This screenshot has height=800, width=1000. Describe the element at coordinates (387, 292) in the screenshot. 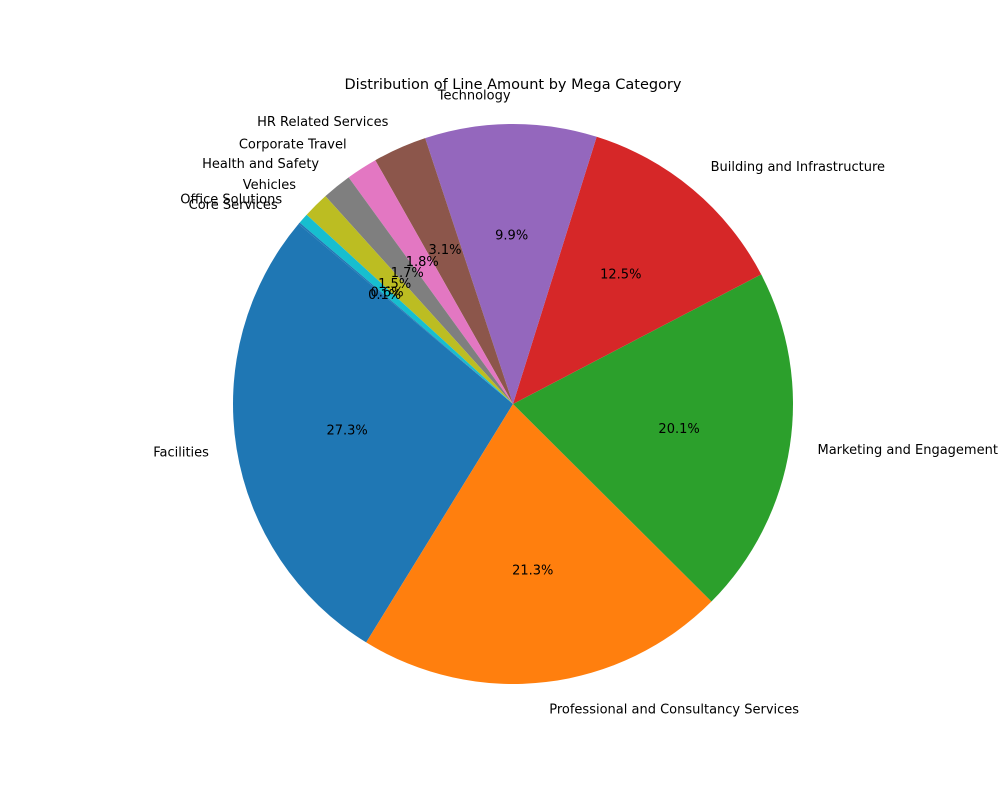

I see `percent-office-solutions: 0.6%` at that location.